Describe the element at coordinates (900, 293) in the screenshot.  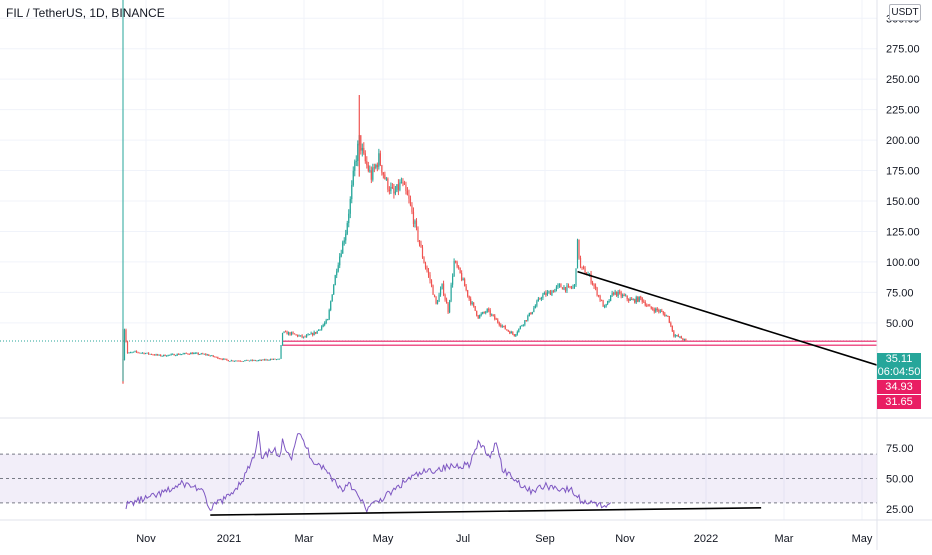
I see `price-axis-label: 75.00` at that location.